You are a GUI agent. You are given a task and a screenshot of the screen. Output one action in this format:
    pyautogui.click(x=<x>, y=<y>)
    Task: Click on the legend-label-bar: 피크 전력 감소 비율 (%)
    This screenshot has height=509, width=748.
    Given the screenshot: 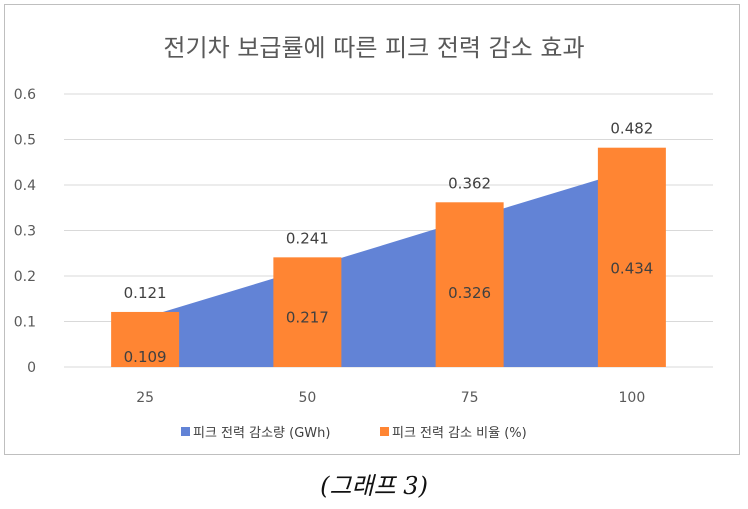 What is the action you would take?
    pyautogui.click(x=459, y=433)
    